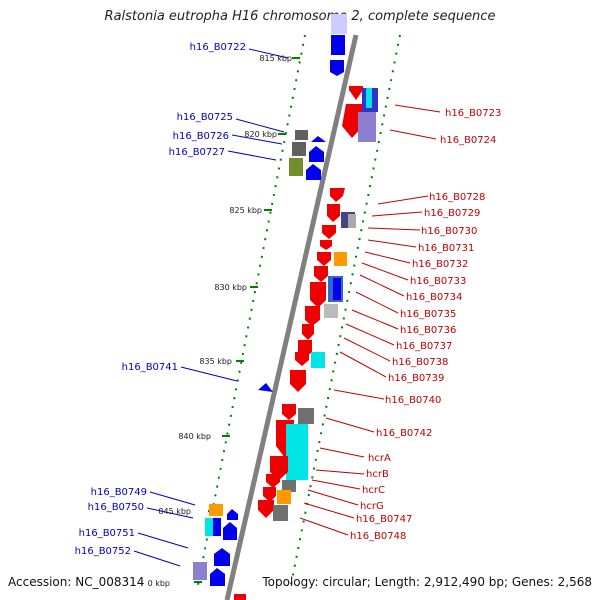 The image size is (600, 600). I want to click on gene-label: h16_B0730, so click(449, 231).